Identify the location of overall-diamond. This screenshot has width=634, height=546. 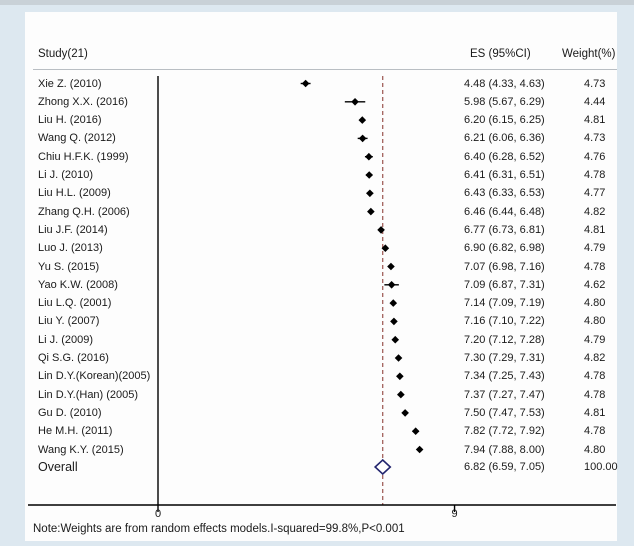
(382, 467).